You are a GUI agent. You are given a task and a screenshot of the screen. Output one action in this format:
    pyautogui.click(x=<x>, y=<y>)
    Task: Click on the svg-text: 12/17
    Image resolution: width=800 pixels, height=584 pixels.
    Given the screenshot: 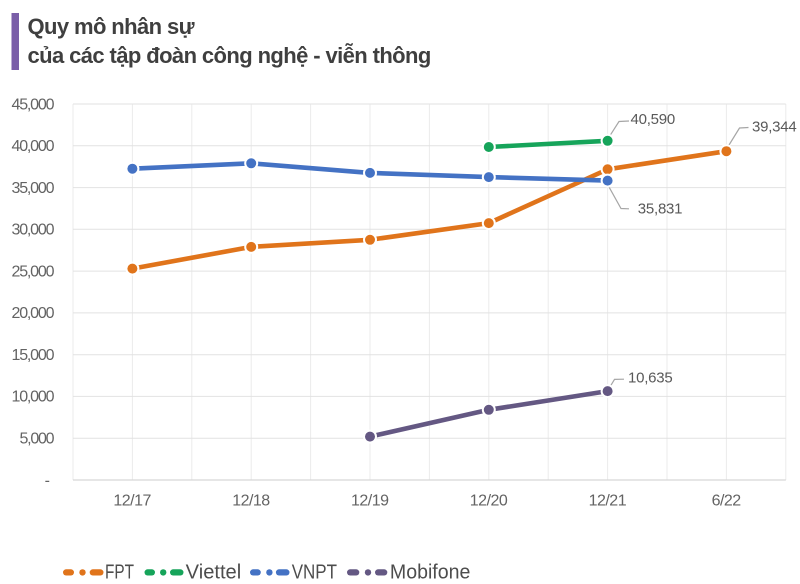 What is the action you would take?
    pyautogui.click(x=132, y=501)
    